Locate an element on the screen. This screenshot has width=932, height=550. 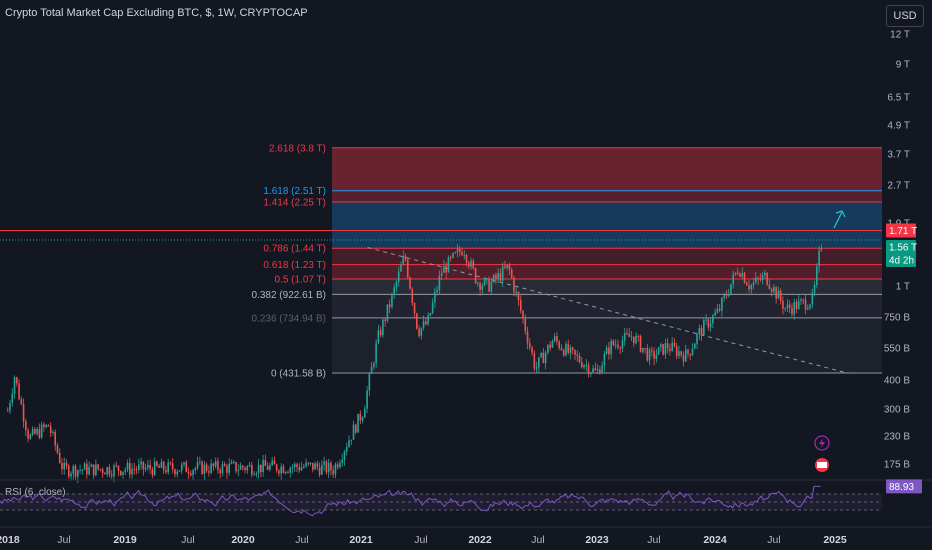
price-tags: 1.71 T 1.56 T 4d 2h is located at coordinates (901, 245).